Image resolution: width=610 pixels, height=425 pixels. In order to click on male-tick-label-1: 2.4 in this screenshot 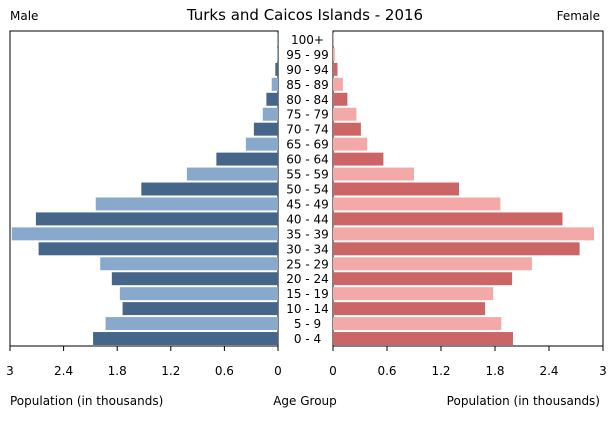, I will do `click(63, 371)`.